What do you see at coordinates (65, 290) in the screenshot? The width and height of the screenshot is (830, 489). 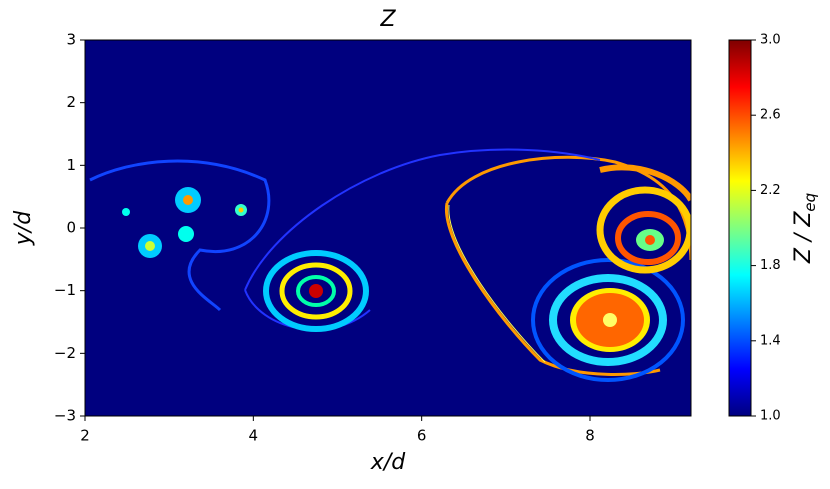 I see `y-tick-label: −1` at bounding box center [65, 290].